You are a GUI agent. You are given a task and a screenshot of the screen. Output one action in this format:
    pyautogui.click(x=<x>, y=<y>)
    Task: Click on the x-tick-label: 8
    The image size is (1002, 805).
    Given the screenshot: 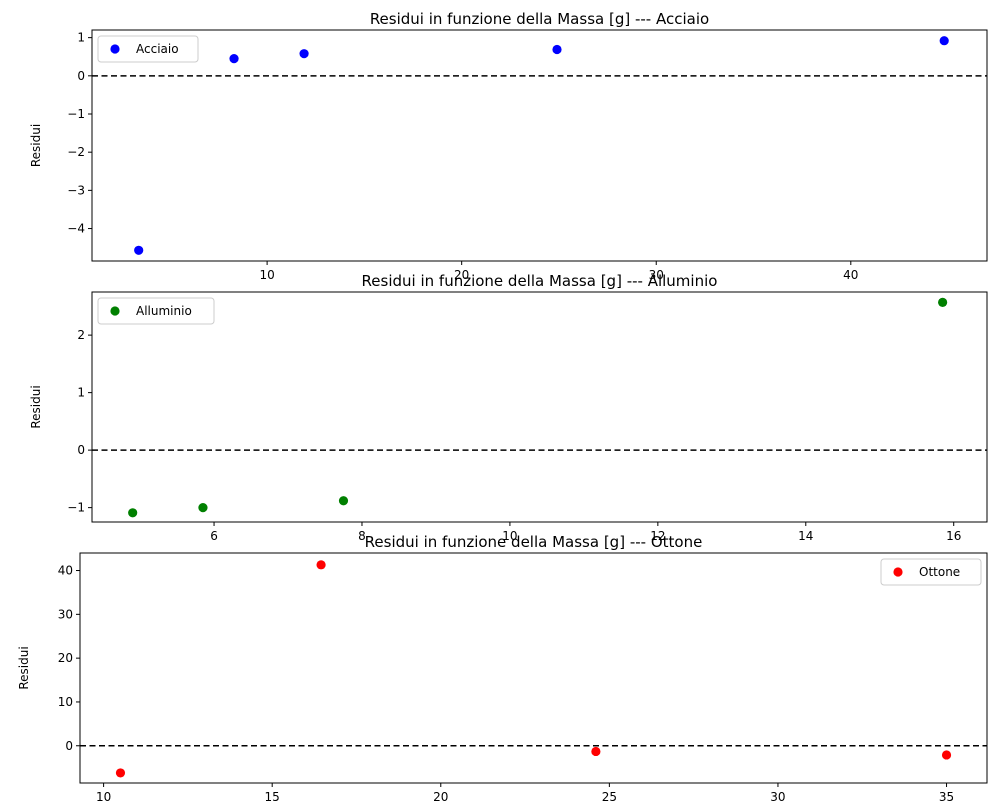 What is the action you would take?
    pyautogui.click(x=362, y=536)
    